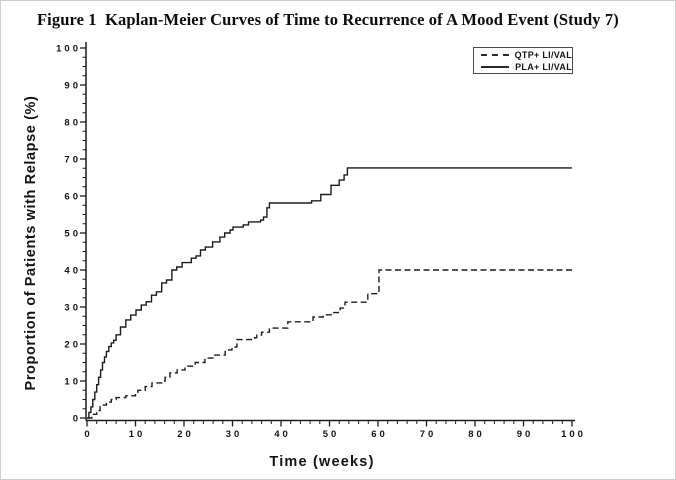  I want to click on x-tick-label: 80, so click(476, 434).